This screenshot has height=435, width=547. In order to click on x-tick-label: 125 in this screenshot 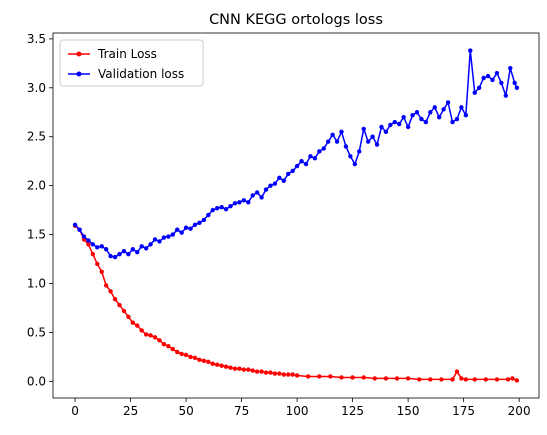, I will do `click(352, 411)`.